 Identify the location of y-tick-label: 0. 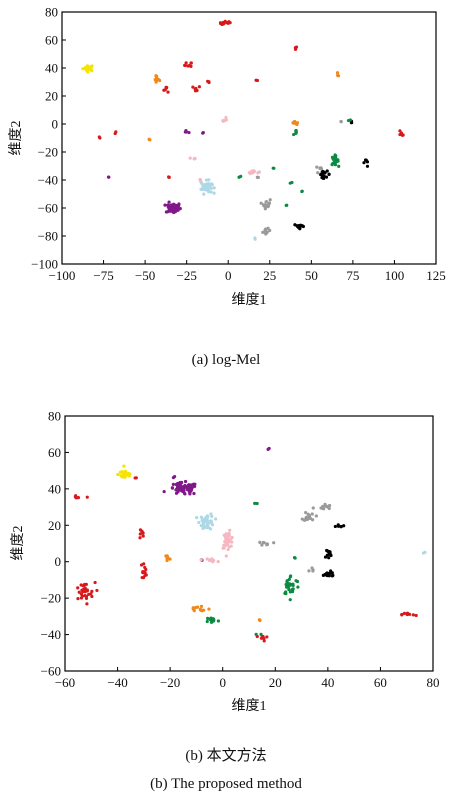
(58, 561).